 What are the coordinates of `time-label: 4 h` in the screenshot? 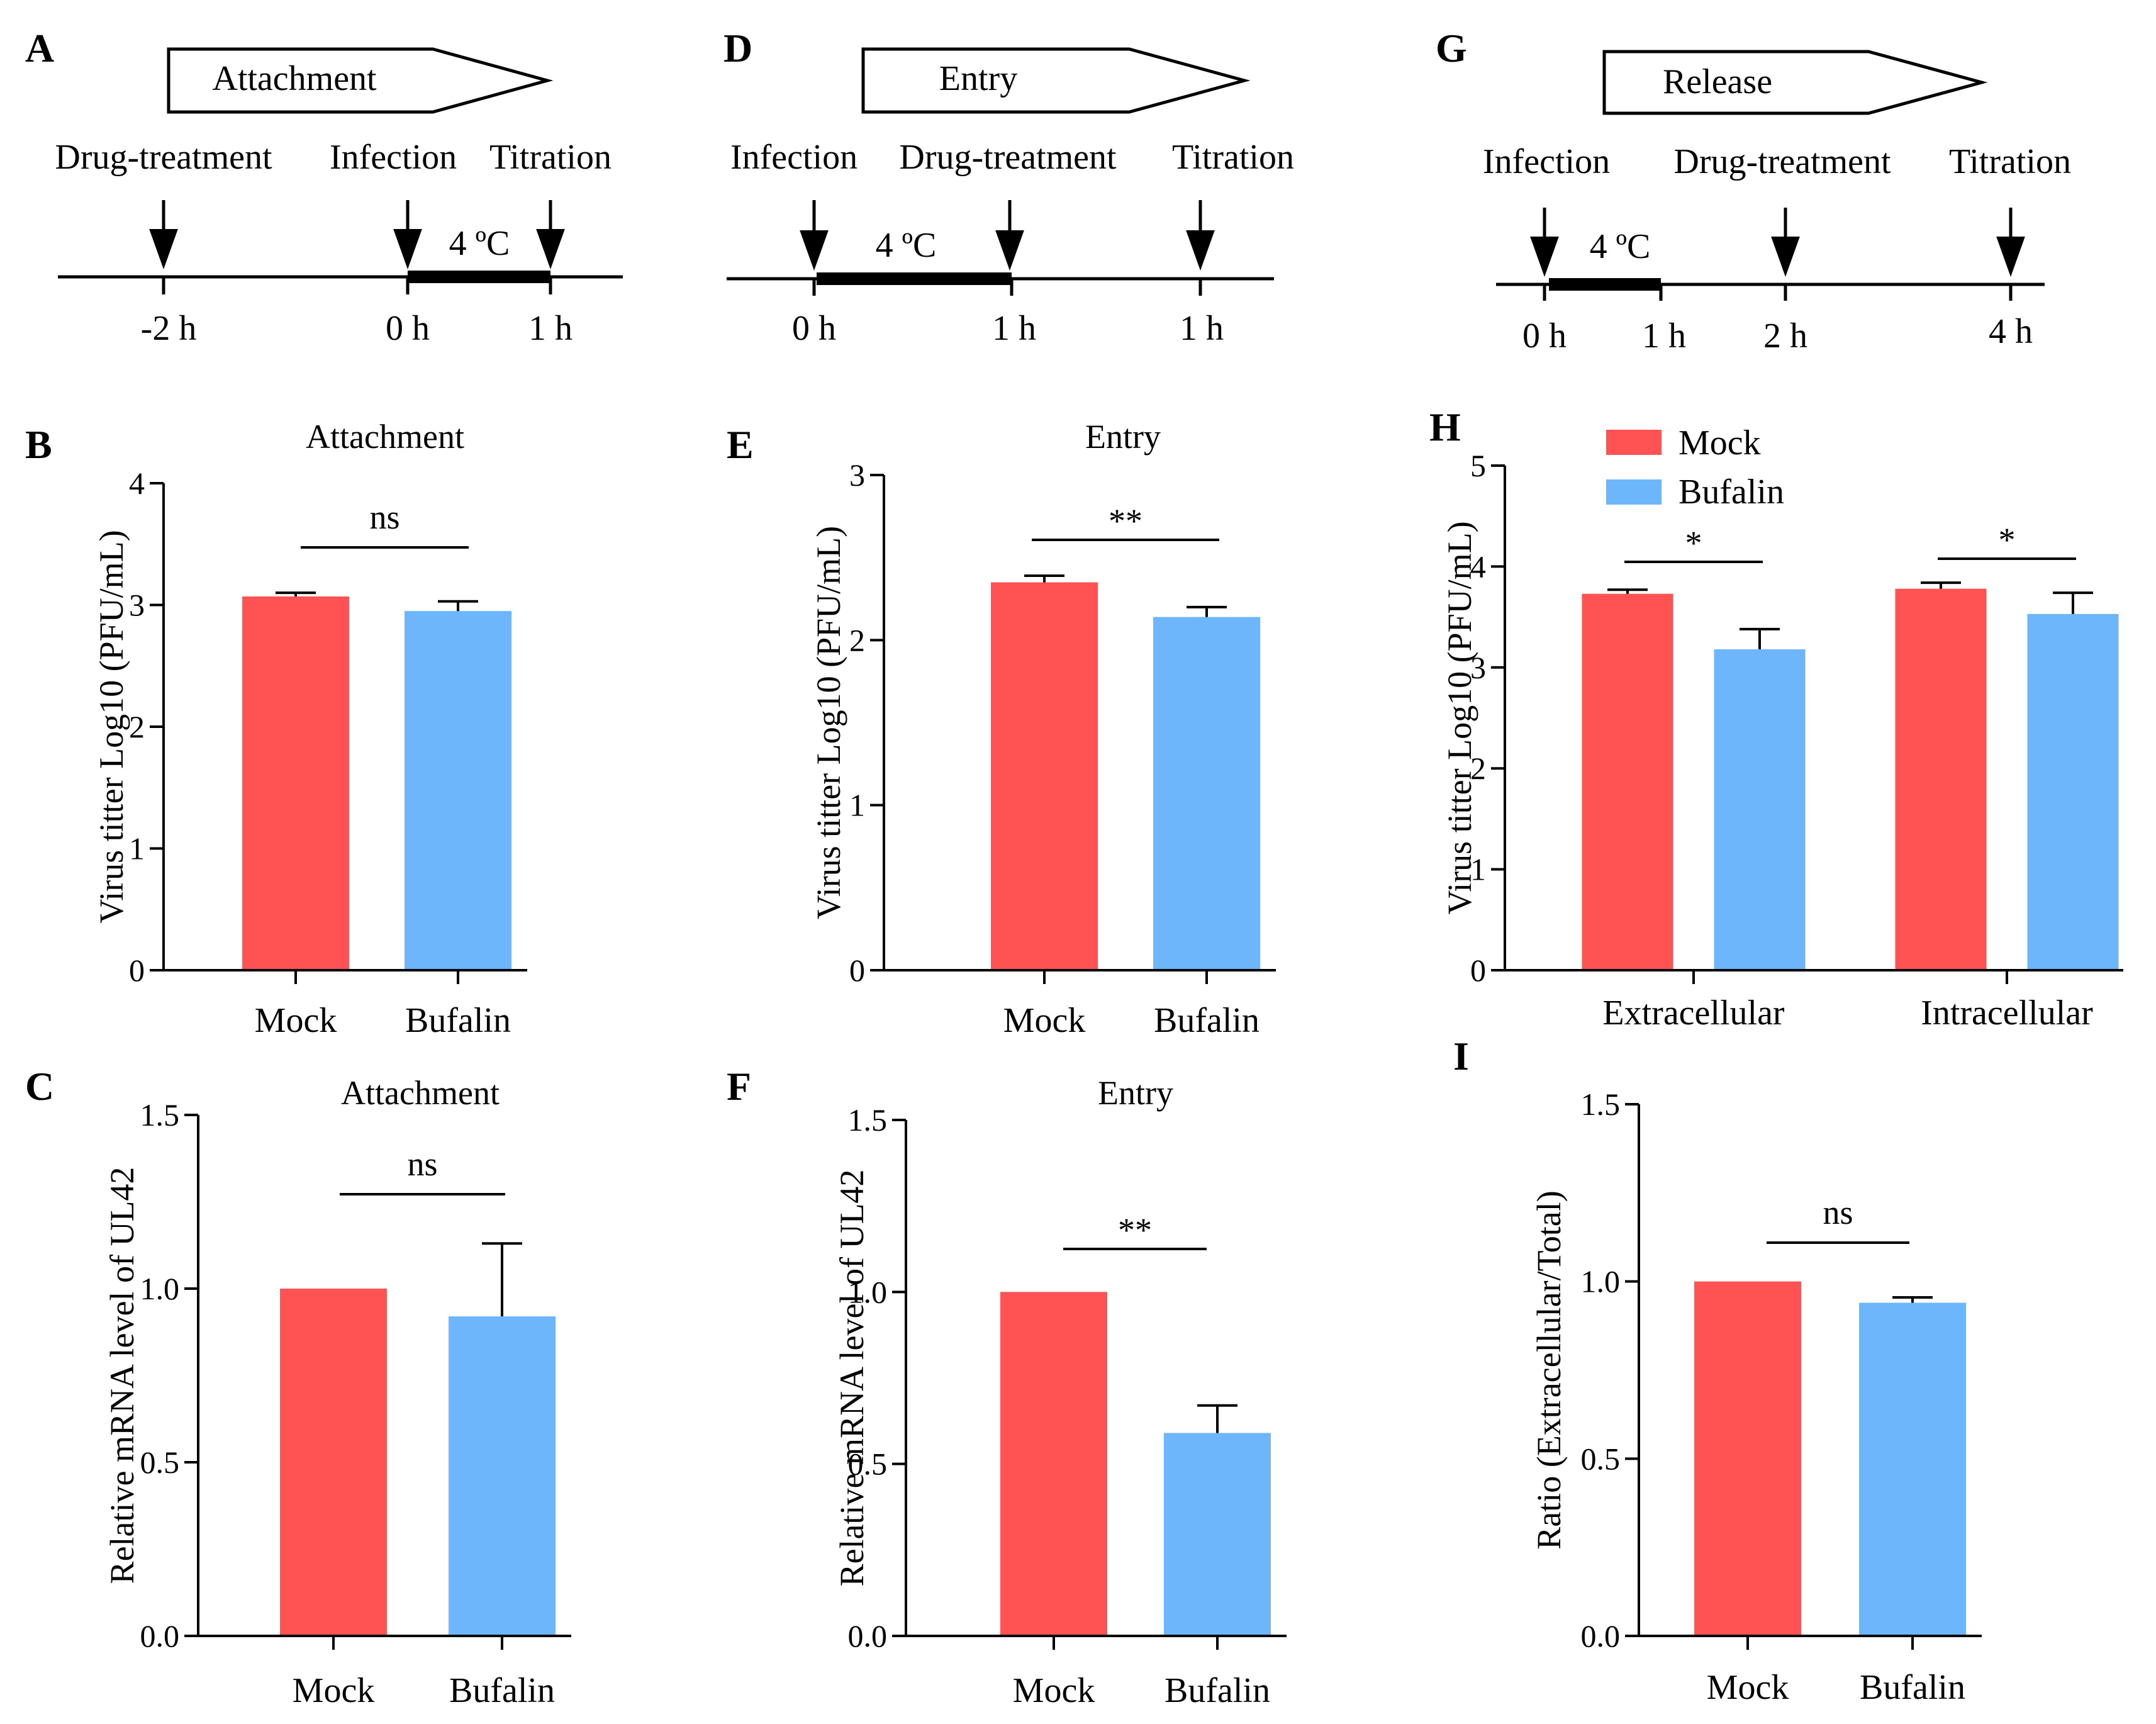 It's located at (2011, 332).